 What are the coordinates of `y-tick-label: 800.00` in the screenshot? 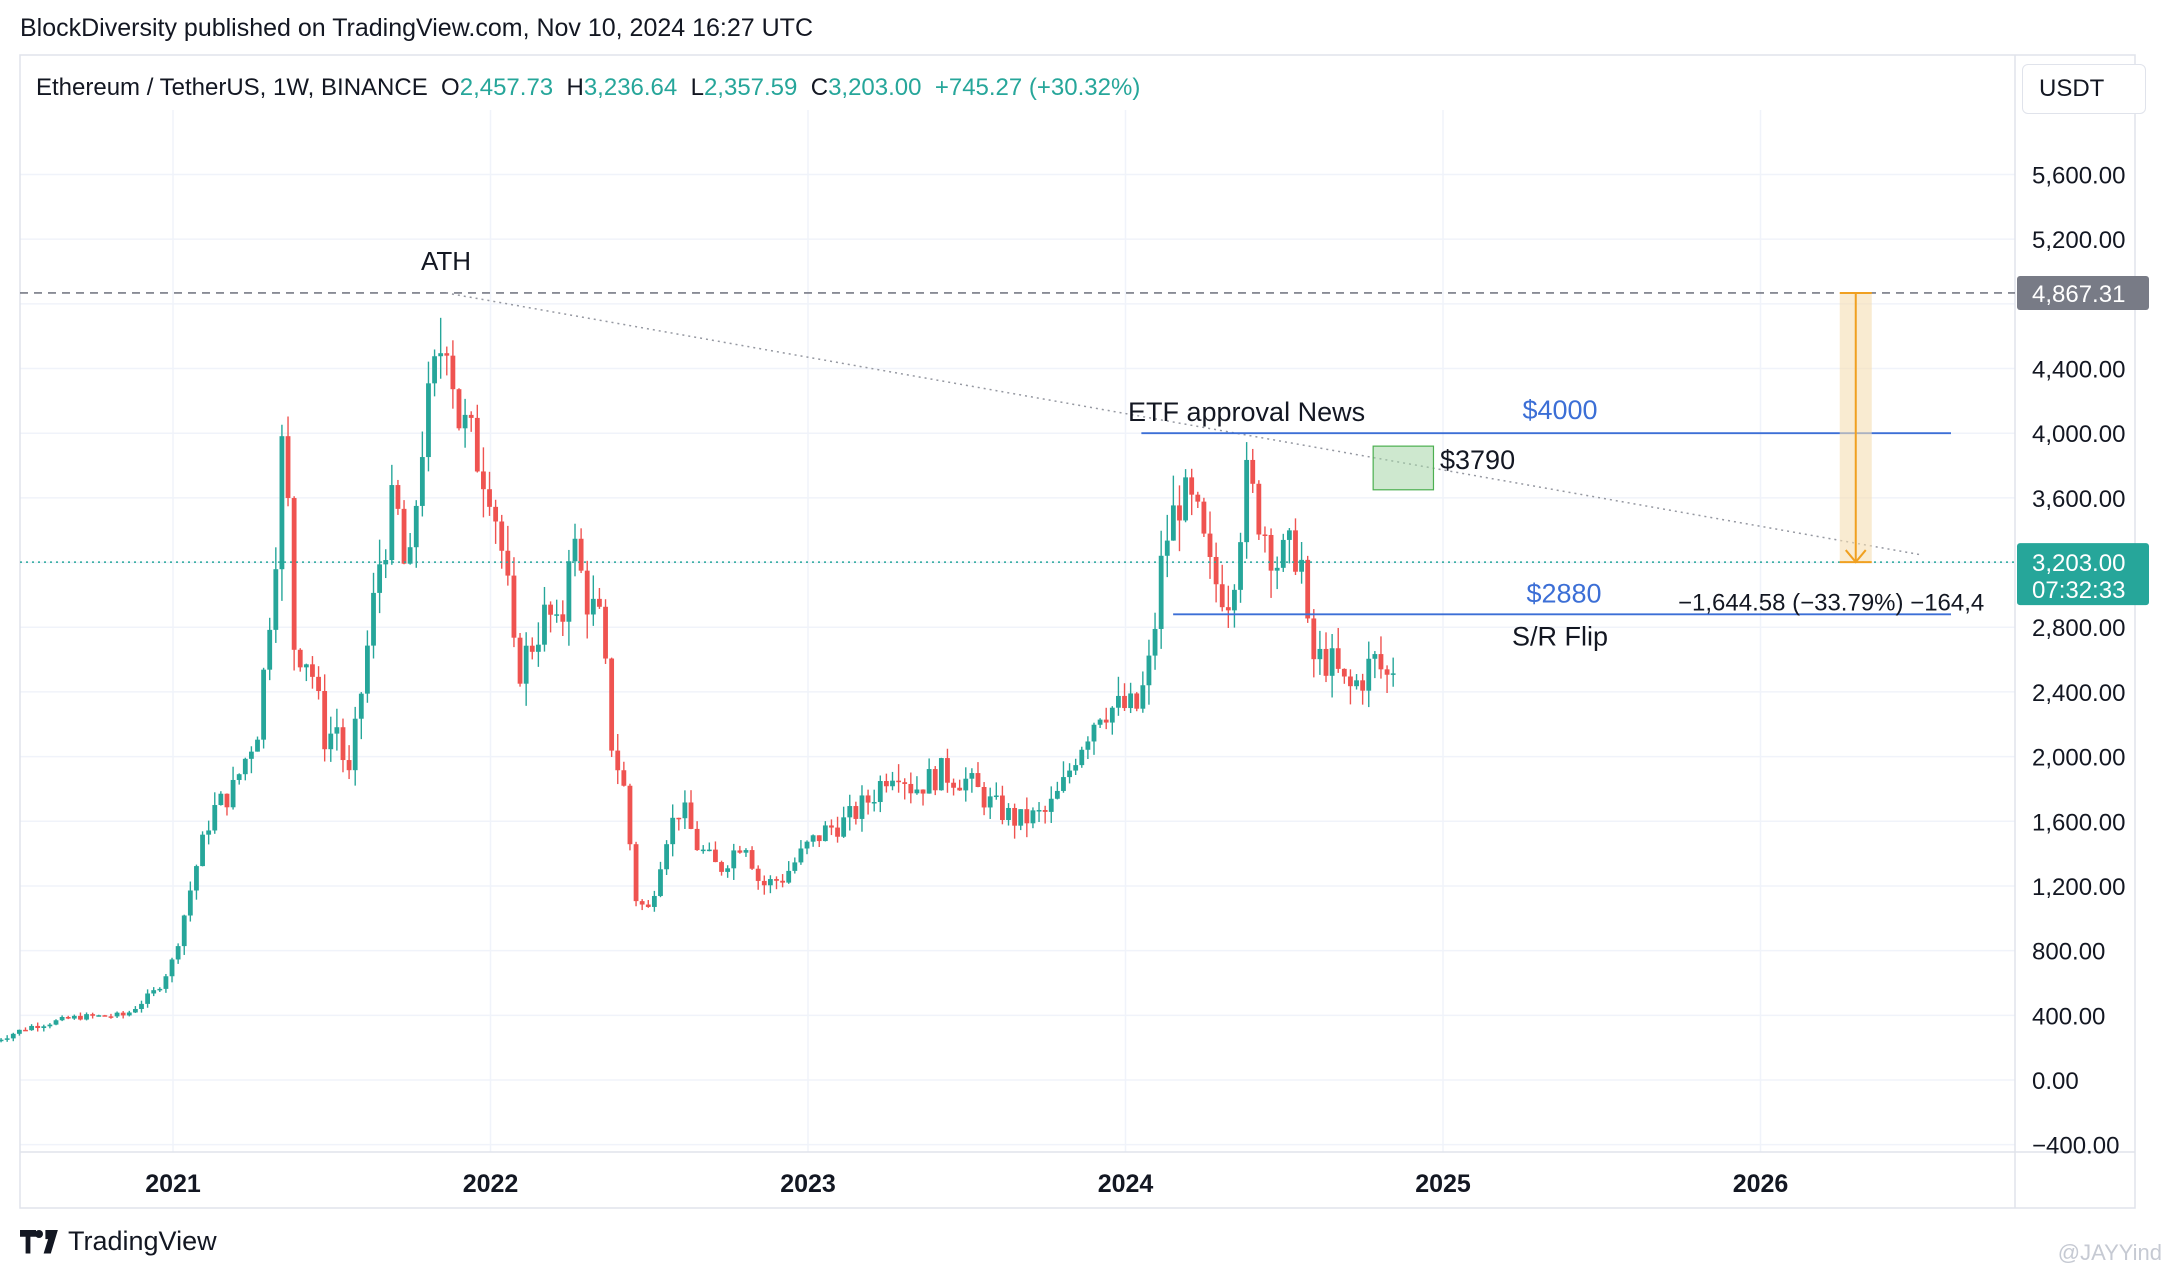 It's located at (2068, 952).